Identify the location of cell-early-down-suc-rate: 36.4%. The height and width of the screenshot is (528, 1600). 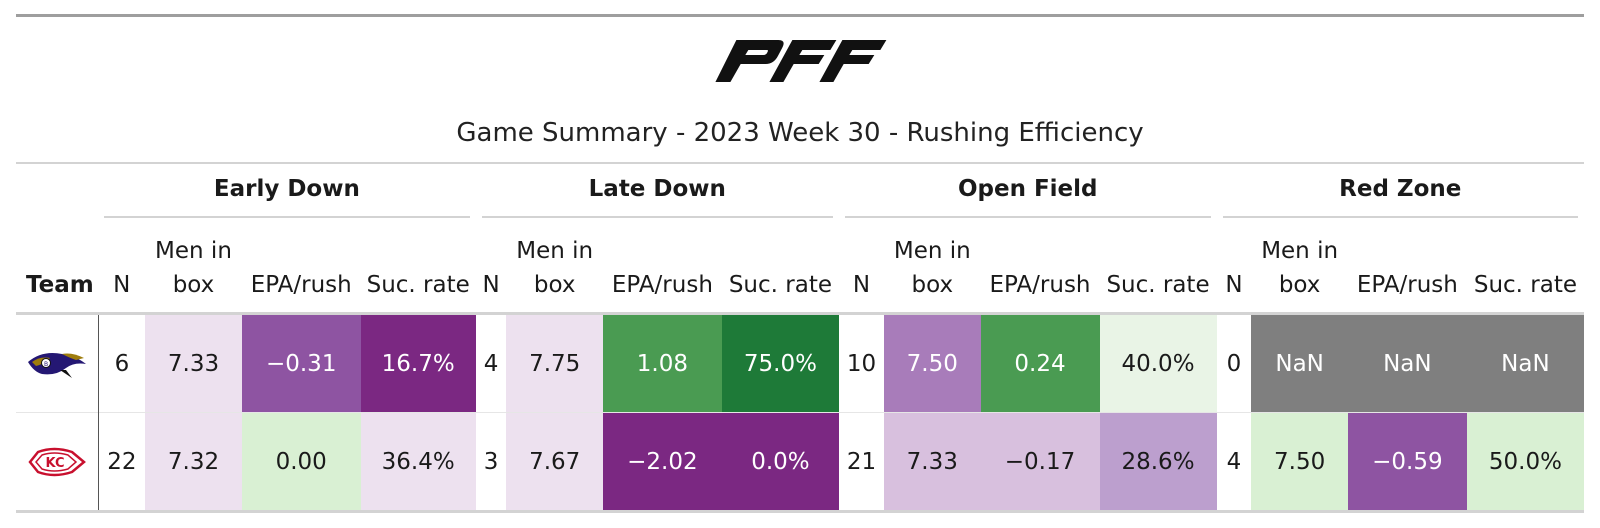
(418, 462).